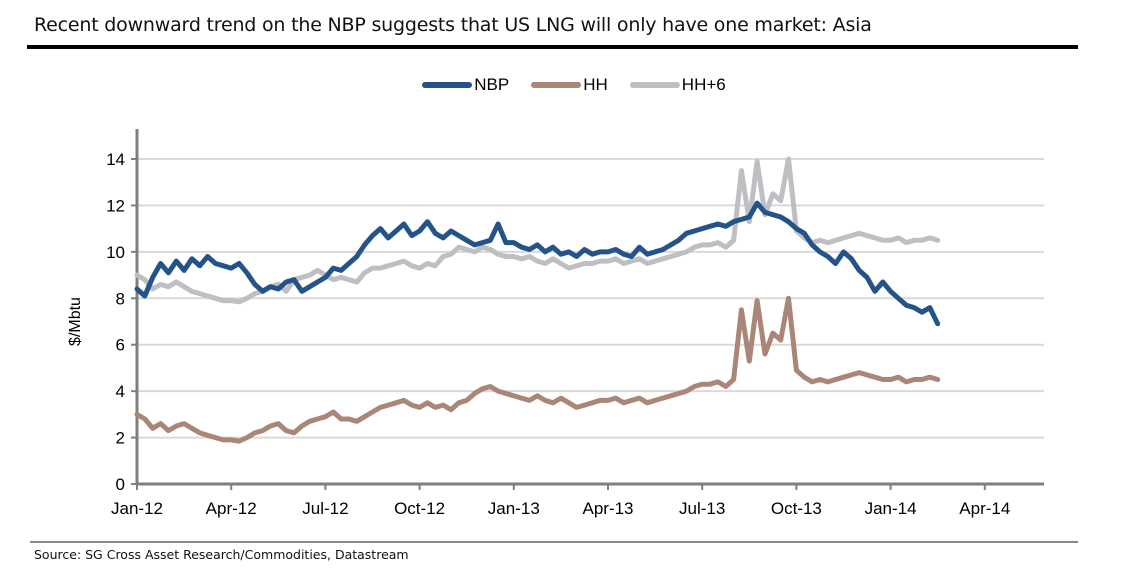  What do you see at coordinates (75, 321) in the screenshot?
I see `y-axis-title: $/Mbtu` at bounding box center [75, 321].